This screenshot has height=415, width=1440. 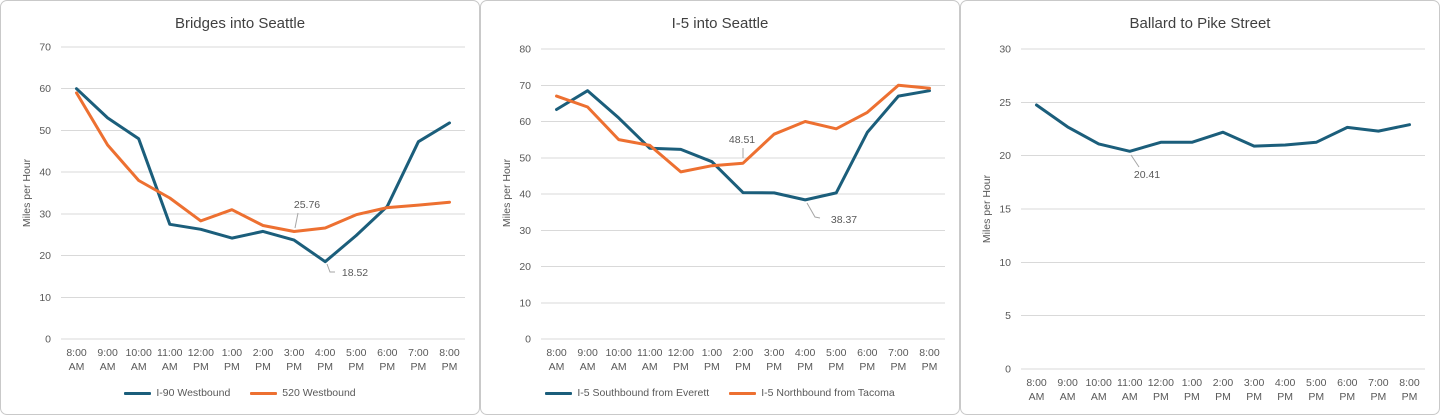 What do you see at coordinates (1201, 23) in the screenshot?
I see `chart-title: Ballard to Pike Street` at bounding box center [1201, 23].